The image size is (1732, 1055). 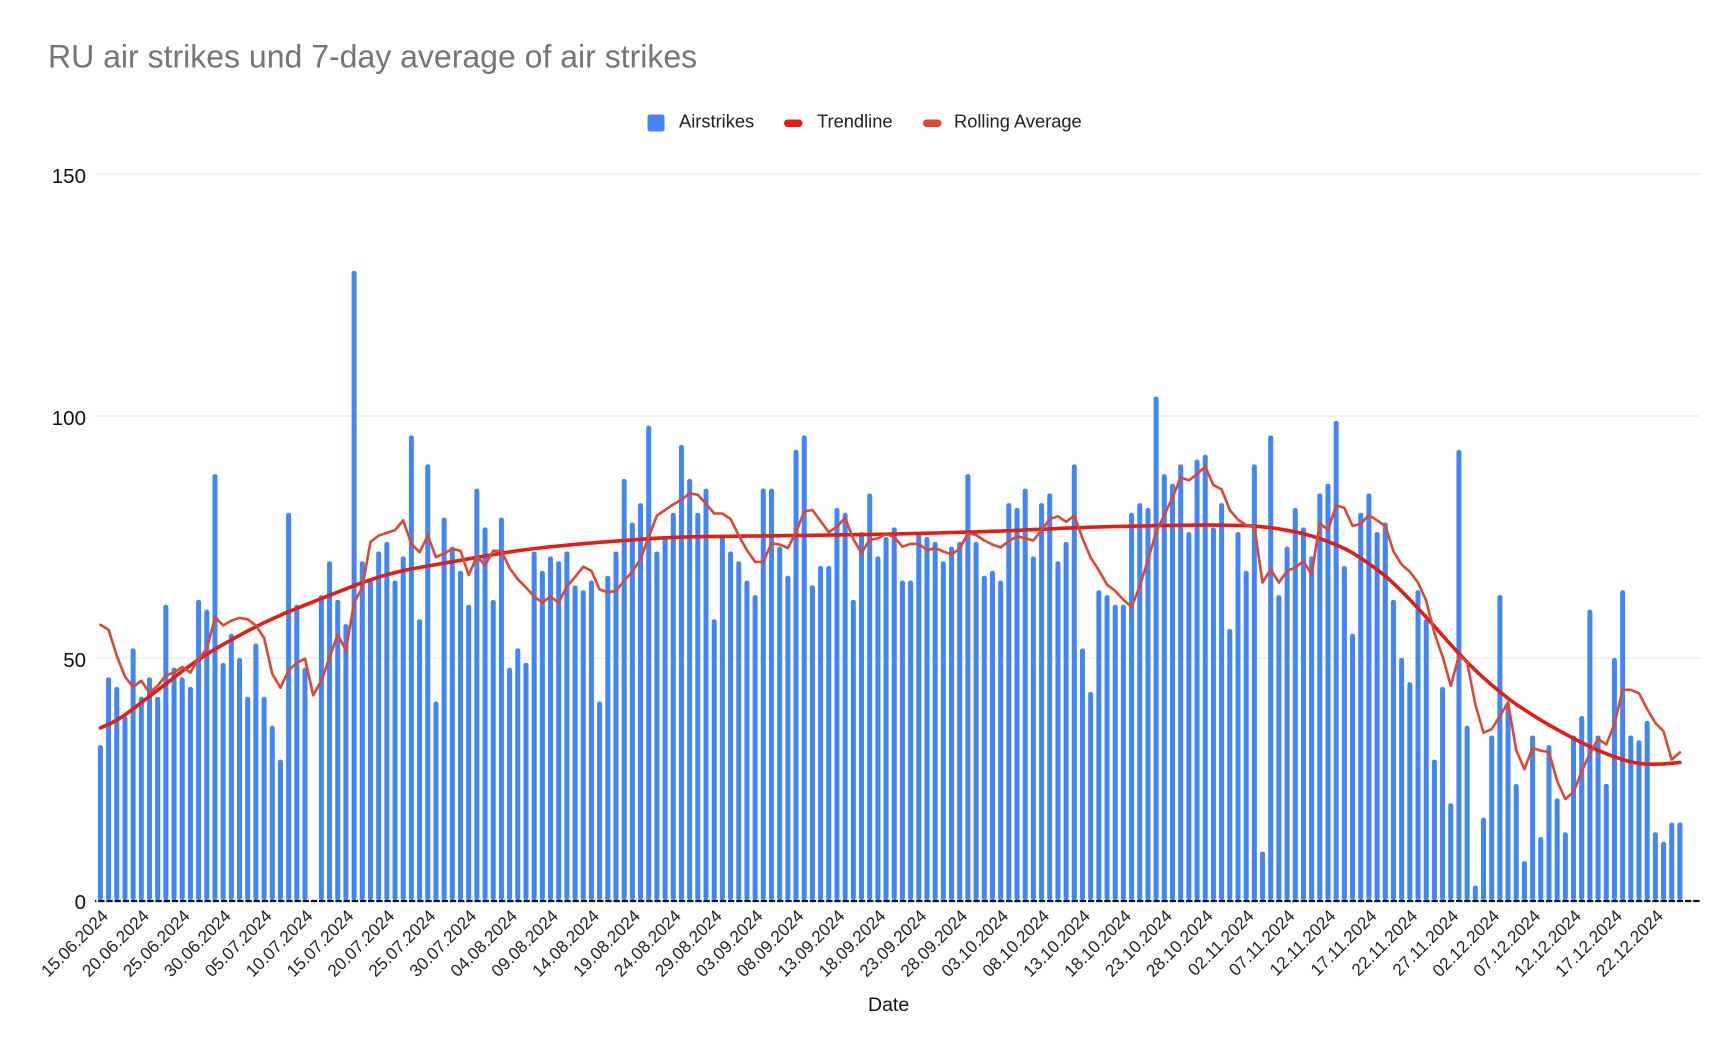 I want to click on svg-text: 0, so click(x=80, y=902).